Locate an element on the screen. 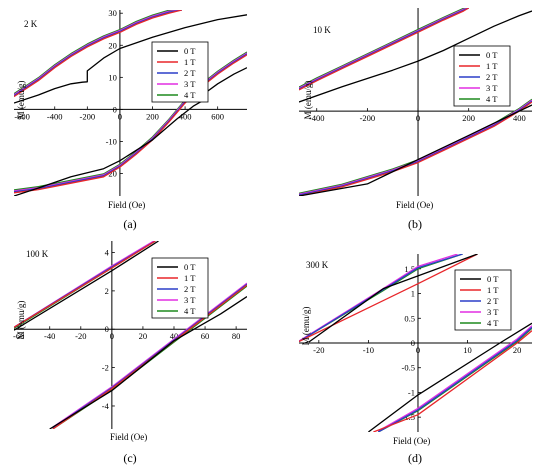 The image size is (550, 469). series-line-1t-lower is located at coordinates (415, 148).